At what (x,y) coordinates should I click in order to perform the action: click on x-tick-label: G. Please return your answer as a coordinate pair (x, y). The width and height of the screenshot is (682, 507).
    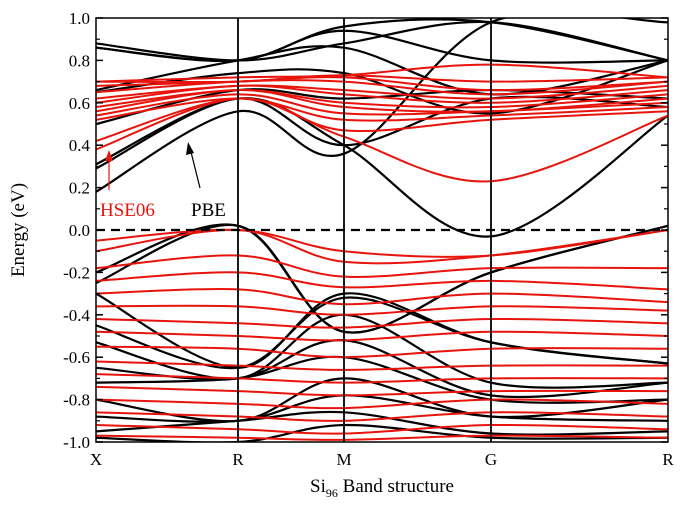
    Looking at the image, I should click on (491, 459).